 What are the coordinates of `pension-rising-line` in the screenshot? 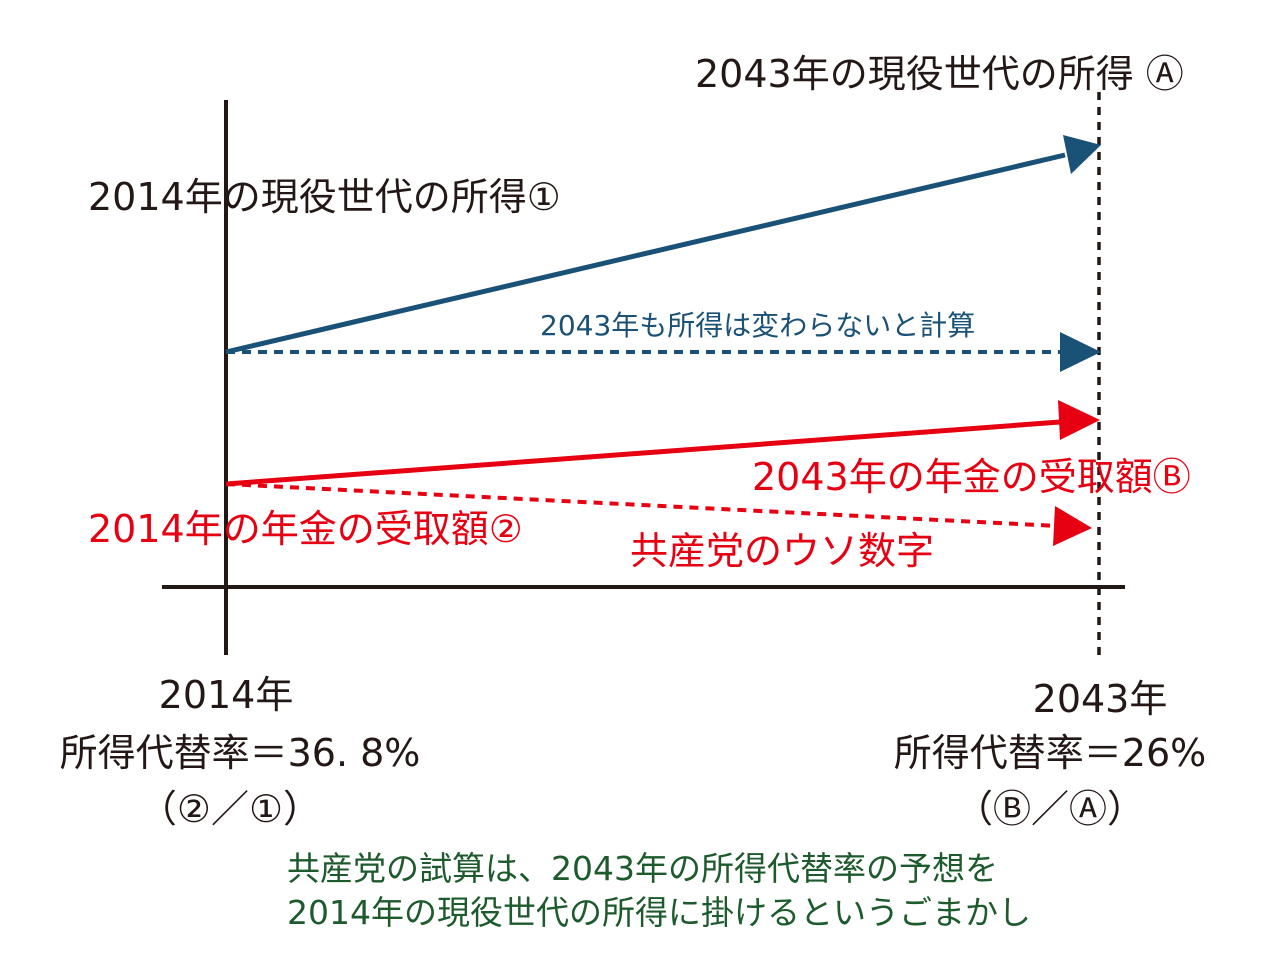 It's located at (643, 453).